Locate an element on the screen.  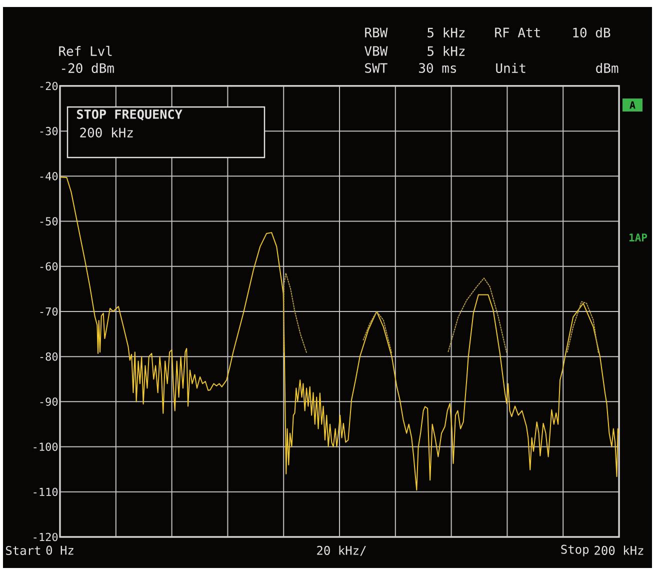
text: 1AP is located at coordinates (638, 238).